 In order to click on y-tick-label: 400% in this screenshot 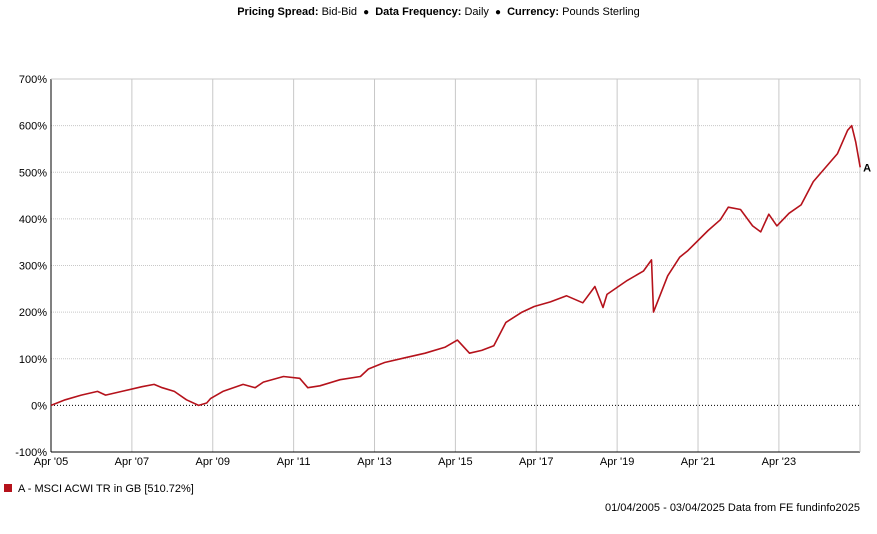, I will do `click(33, 220)`.